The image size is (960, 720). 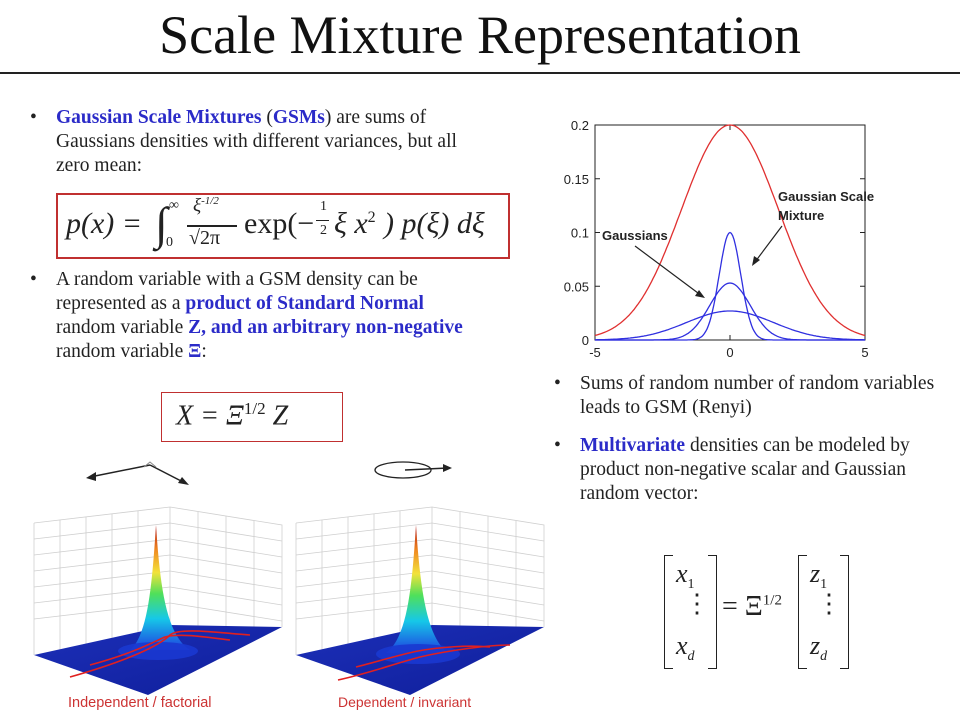 I want to click on contour-right-inner, so click(x=423, y=656).